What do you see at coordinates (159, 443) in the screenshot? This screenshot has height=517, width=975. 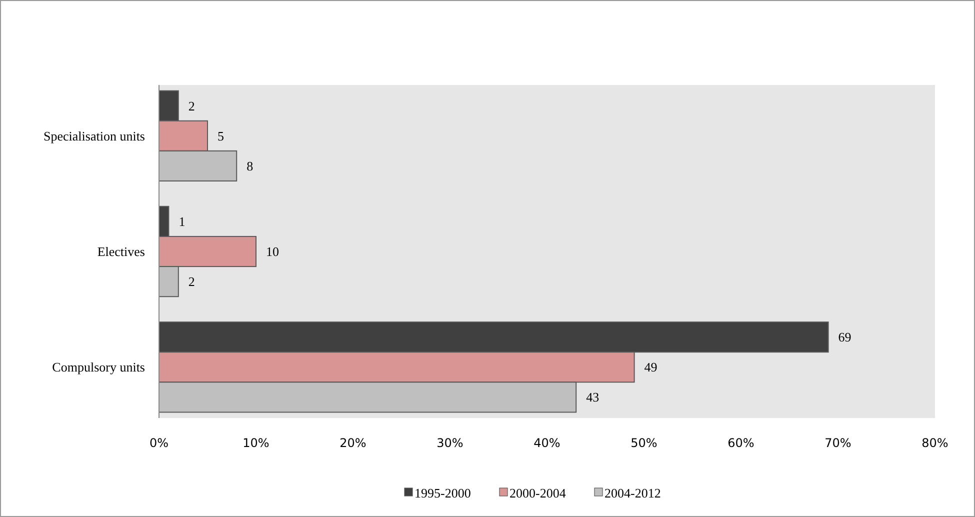 I see `x-tick-label: 0%` at bounding box center [159, 443].